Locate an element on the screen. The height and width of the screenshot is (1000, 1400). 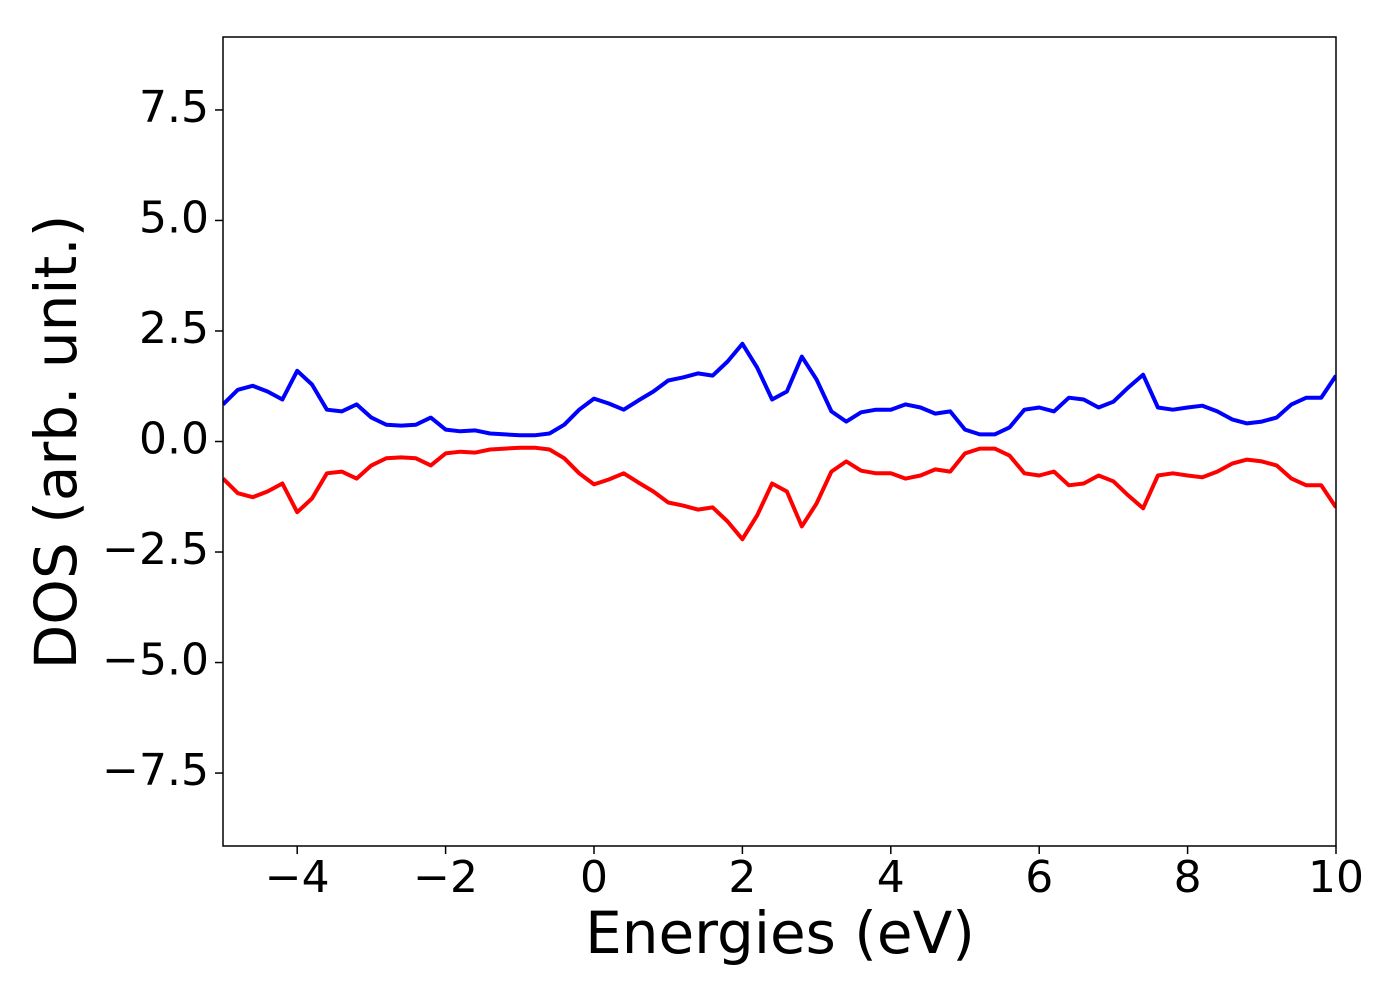
x-tick-label: 2 is located at coordinates (742, 877).